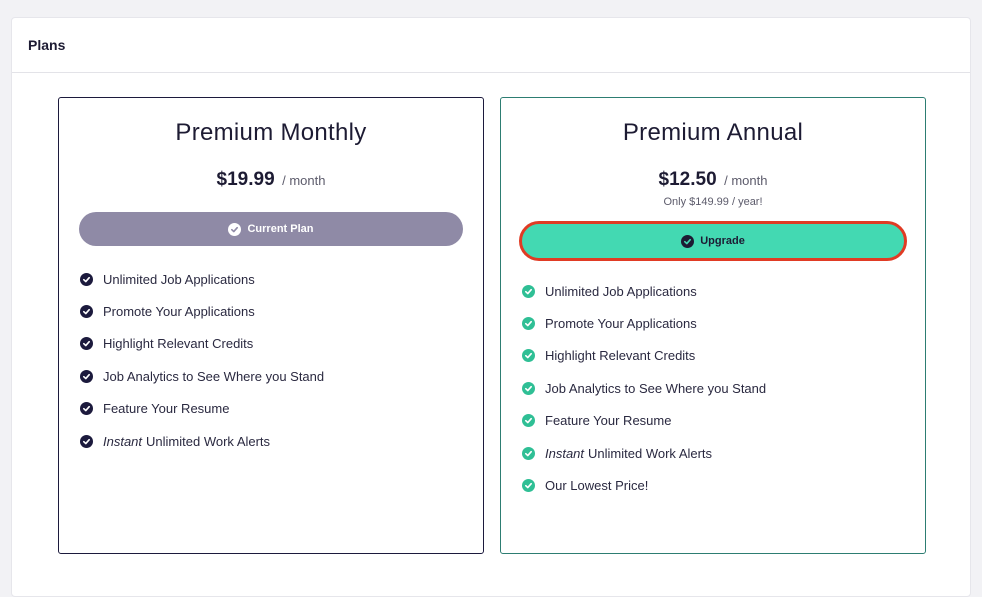  I want to click on current-plan-label: Current Plan, so click(280, 229).